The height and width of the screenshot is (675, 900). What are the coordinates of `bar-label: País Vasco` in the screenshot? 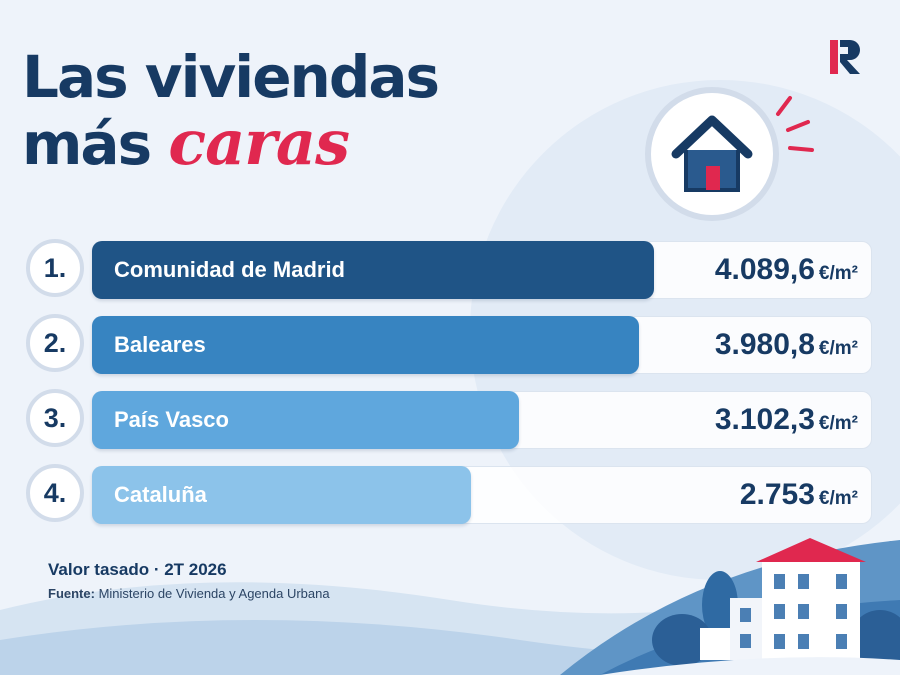 It's located at (171, 419).